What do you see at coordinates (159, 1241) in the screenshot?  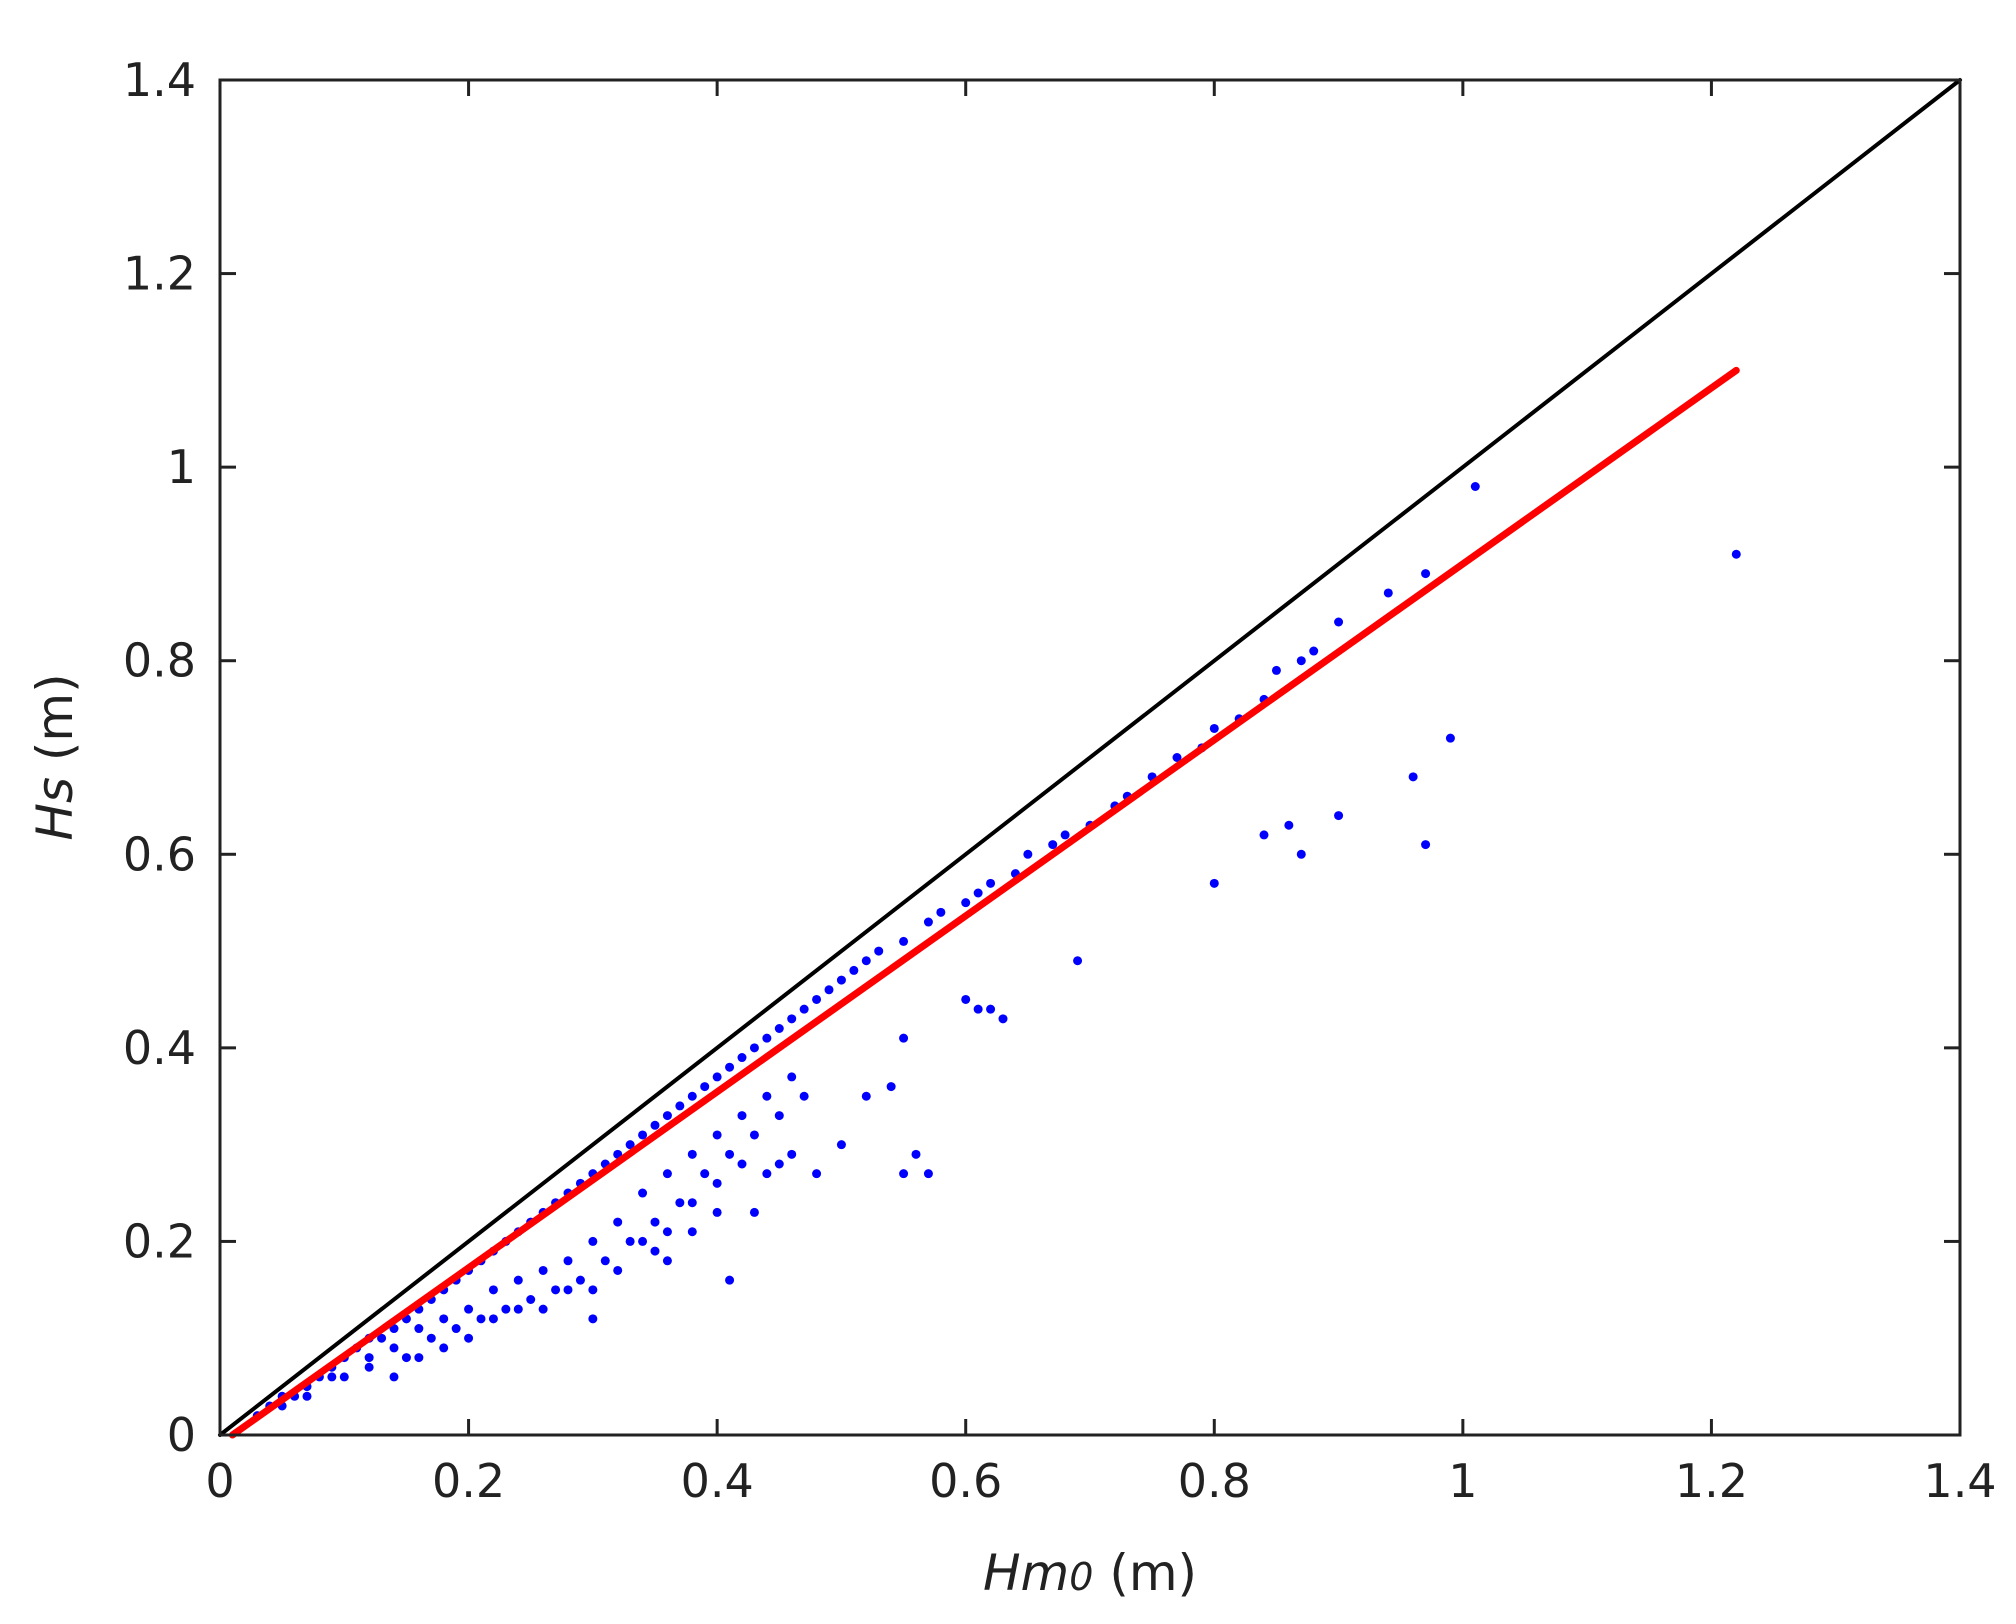 I see `y-tick-label: 0.2` at bounding box center [159, 1241].